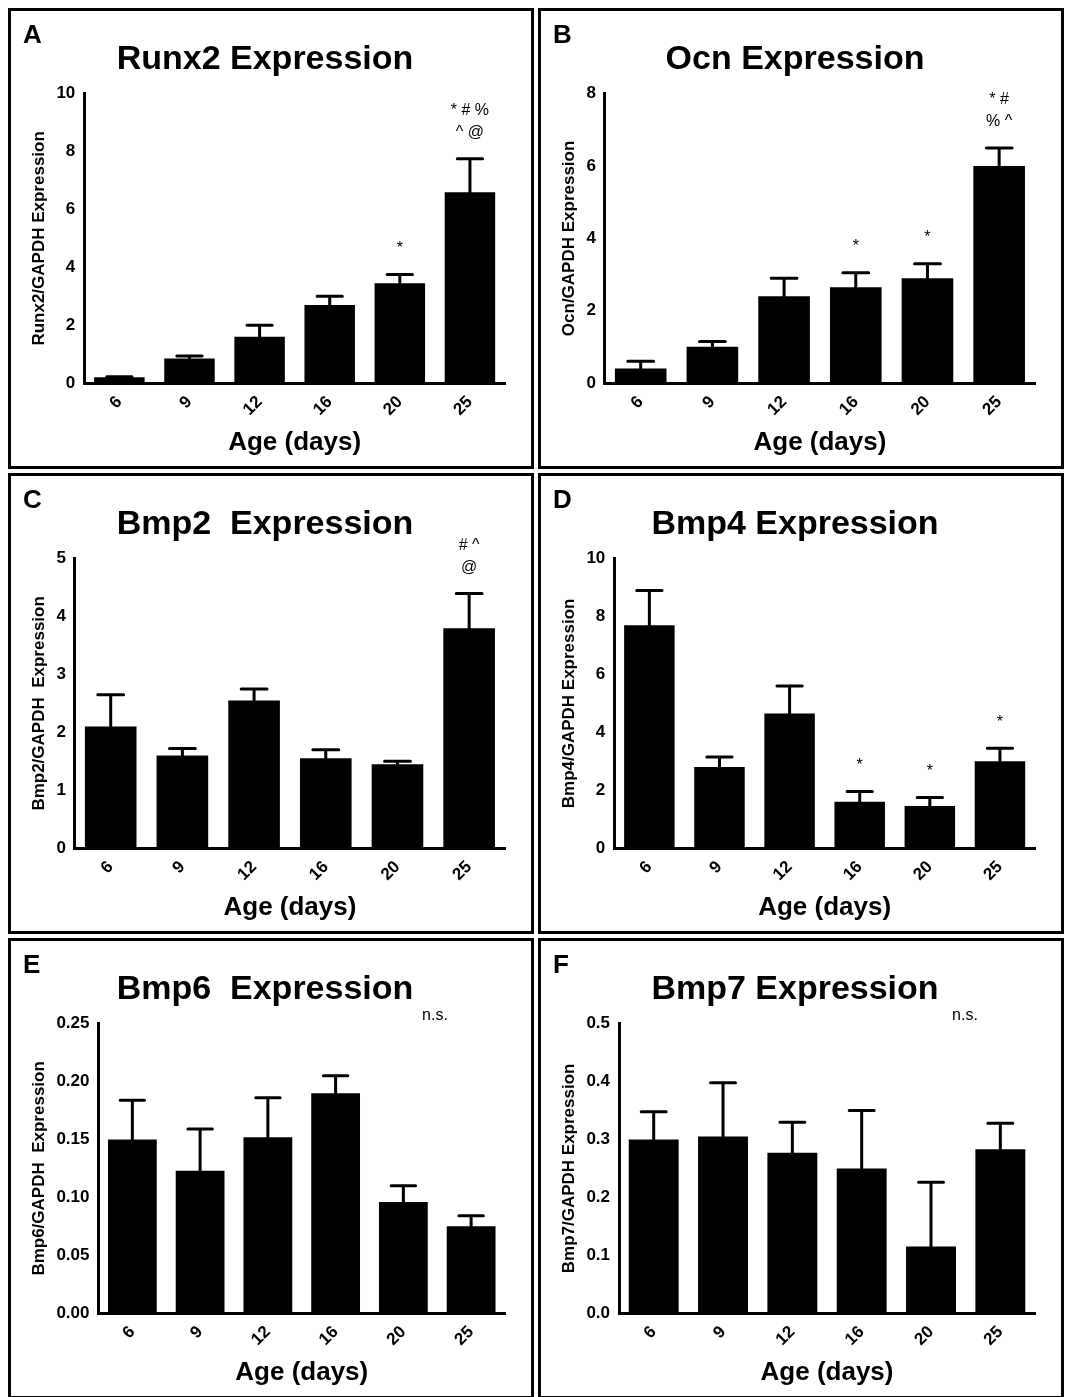 The width and height of the screenshot is (1069, 1397). What do you see at coordinates (470, 132) in the screenshot?
I see `annotation: ^ @` at bounding box center [470, 132].